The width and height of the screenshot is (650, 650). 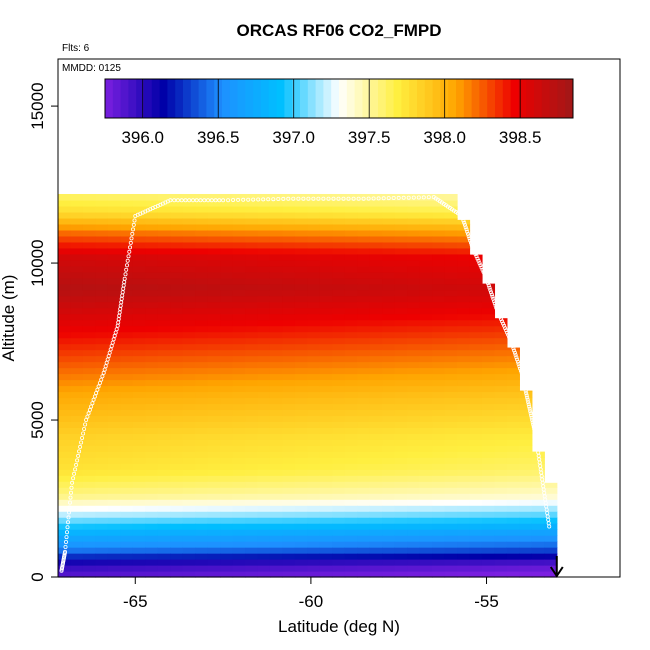 I want to click on colorbar: 396.0 396.5 397.0 397.5 398.0 398.5, so click(x=339, y=112).